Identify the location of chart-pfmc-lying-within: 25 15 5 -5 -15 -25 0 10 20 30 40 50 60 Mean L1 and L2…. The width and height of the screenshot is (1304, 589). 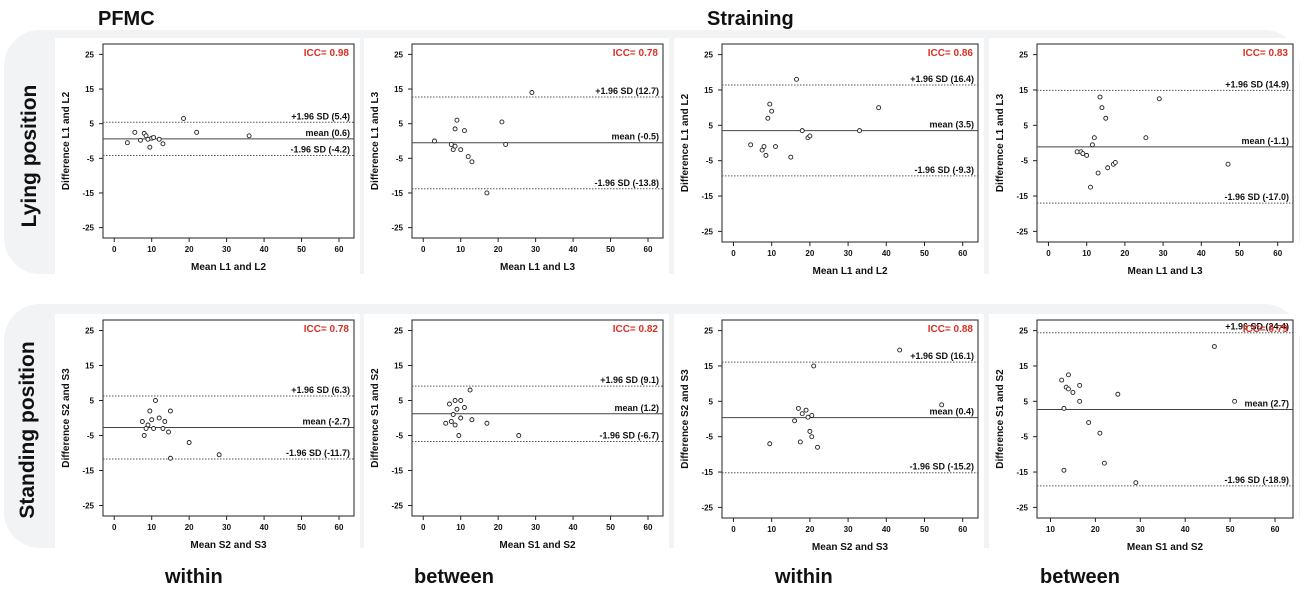
(207, 159).